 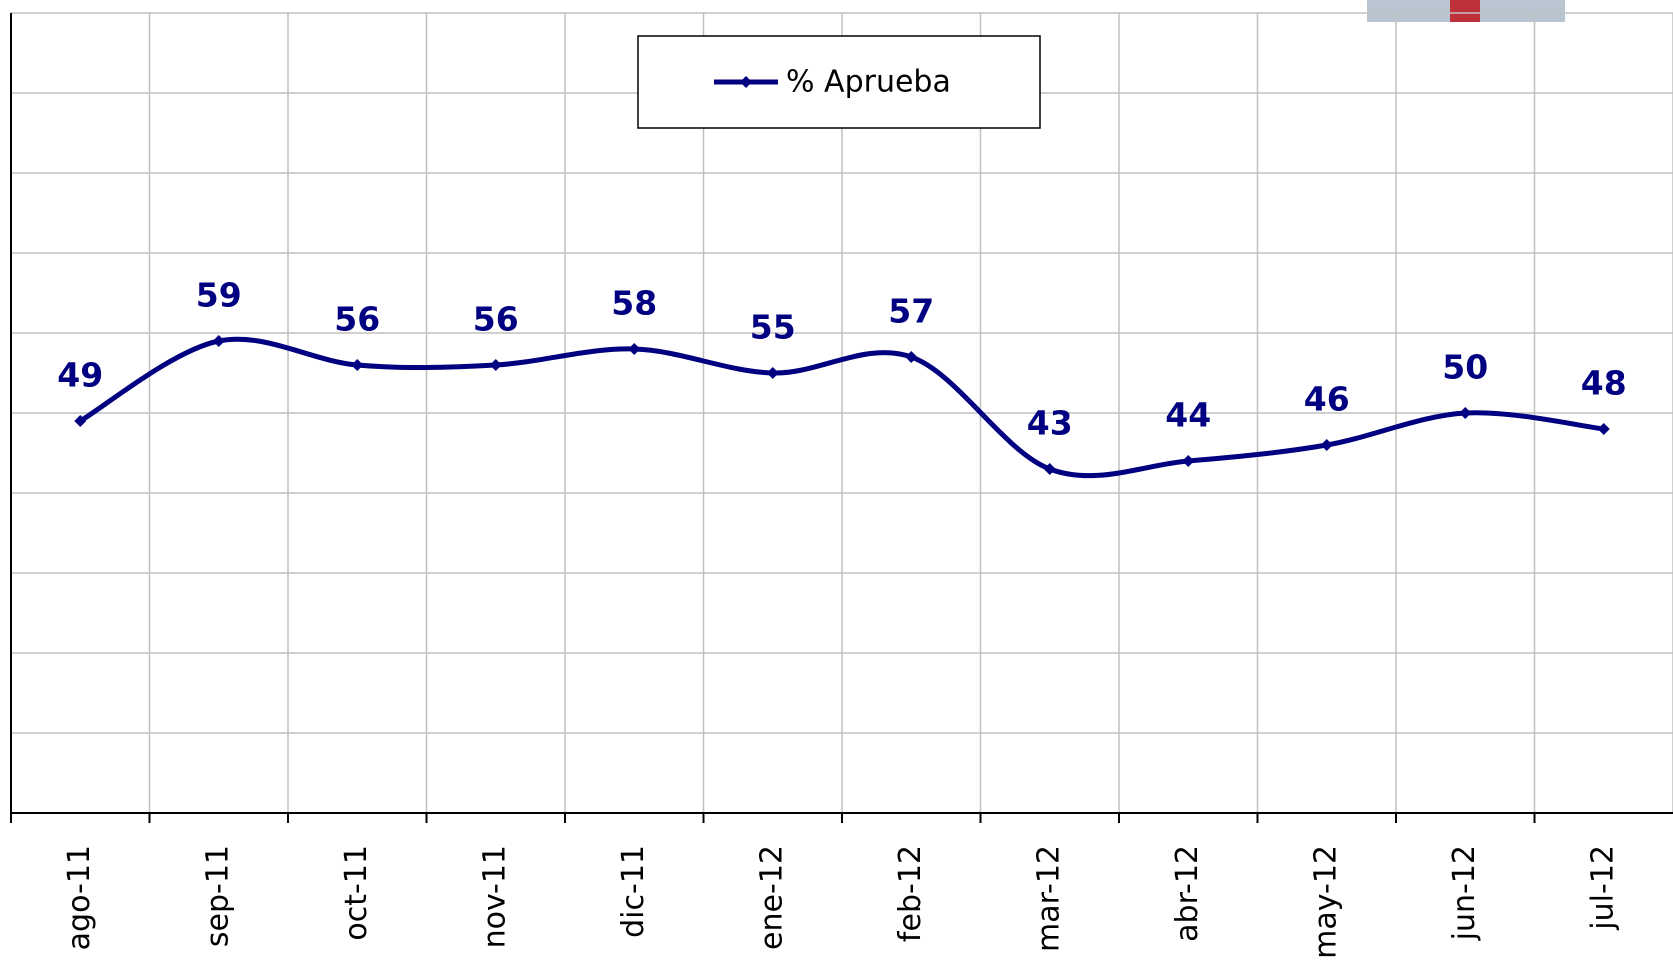 What do you see at coordinates (1187, 893) in the screenshot?
I see `x-tick-label: abr-12` at bounding box center [1187, 893].